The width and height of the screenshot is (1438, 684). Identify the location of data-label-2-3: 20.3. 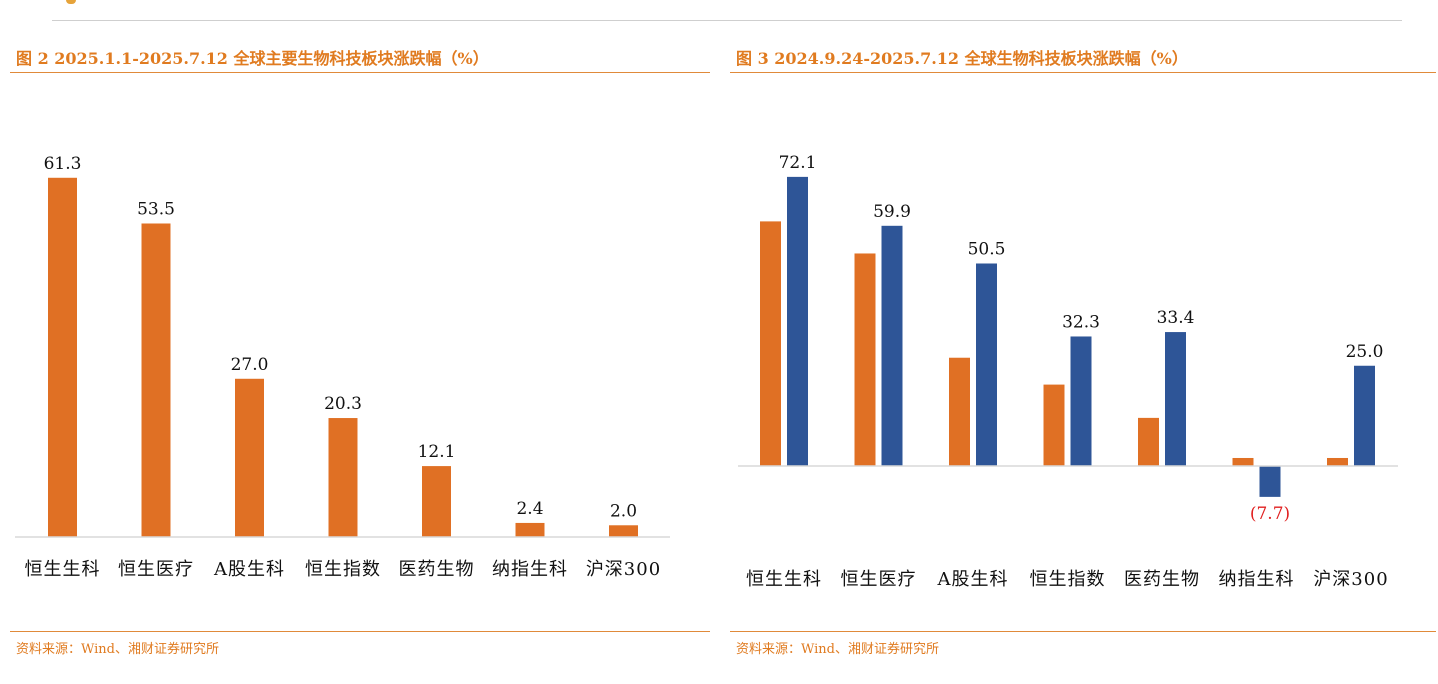
(343, 404).